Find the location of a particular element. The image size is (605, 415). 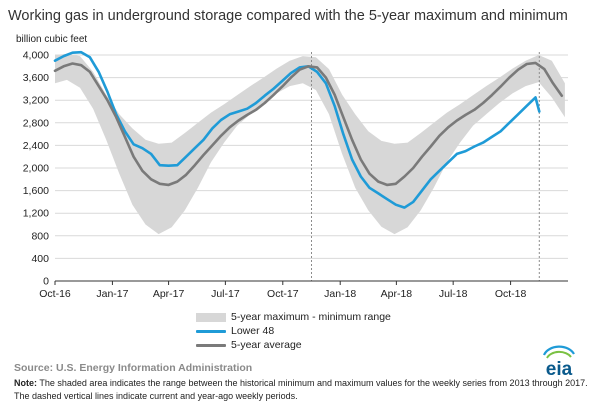

eia-logo: eia is located at coordinates (558, 362).